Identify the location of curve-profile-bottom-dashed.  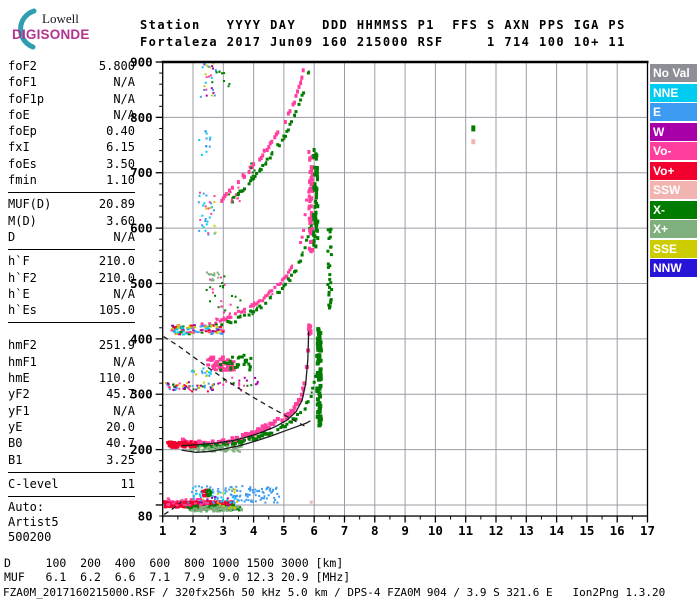
(172, 508).